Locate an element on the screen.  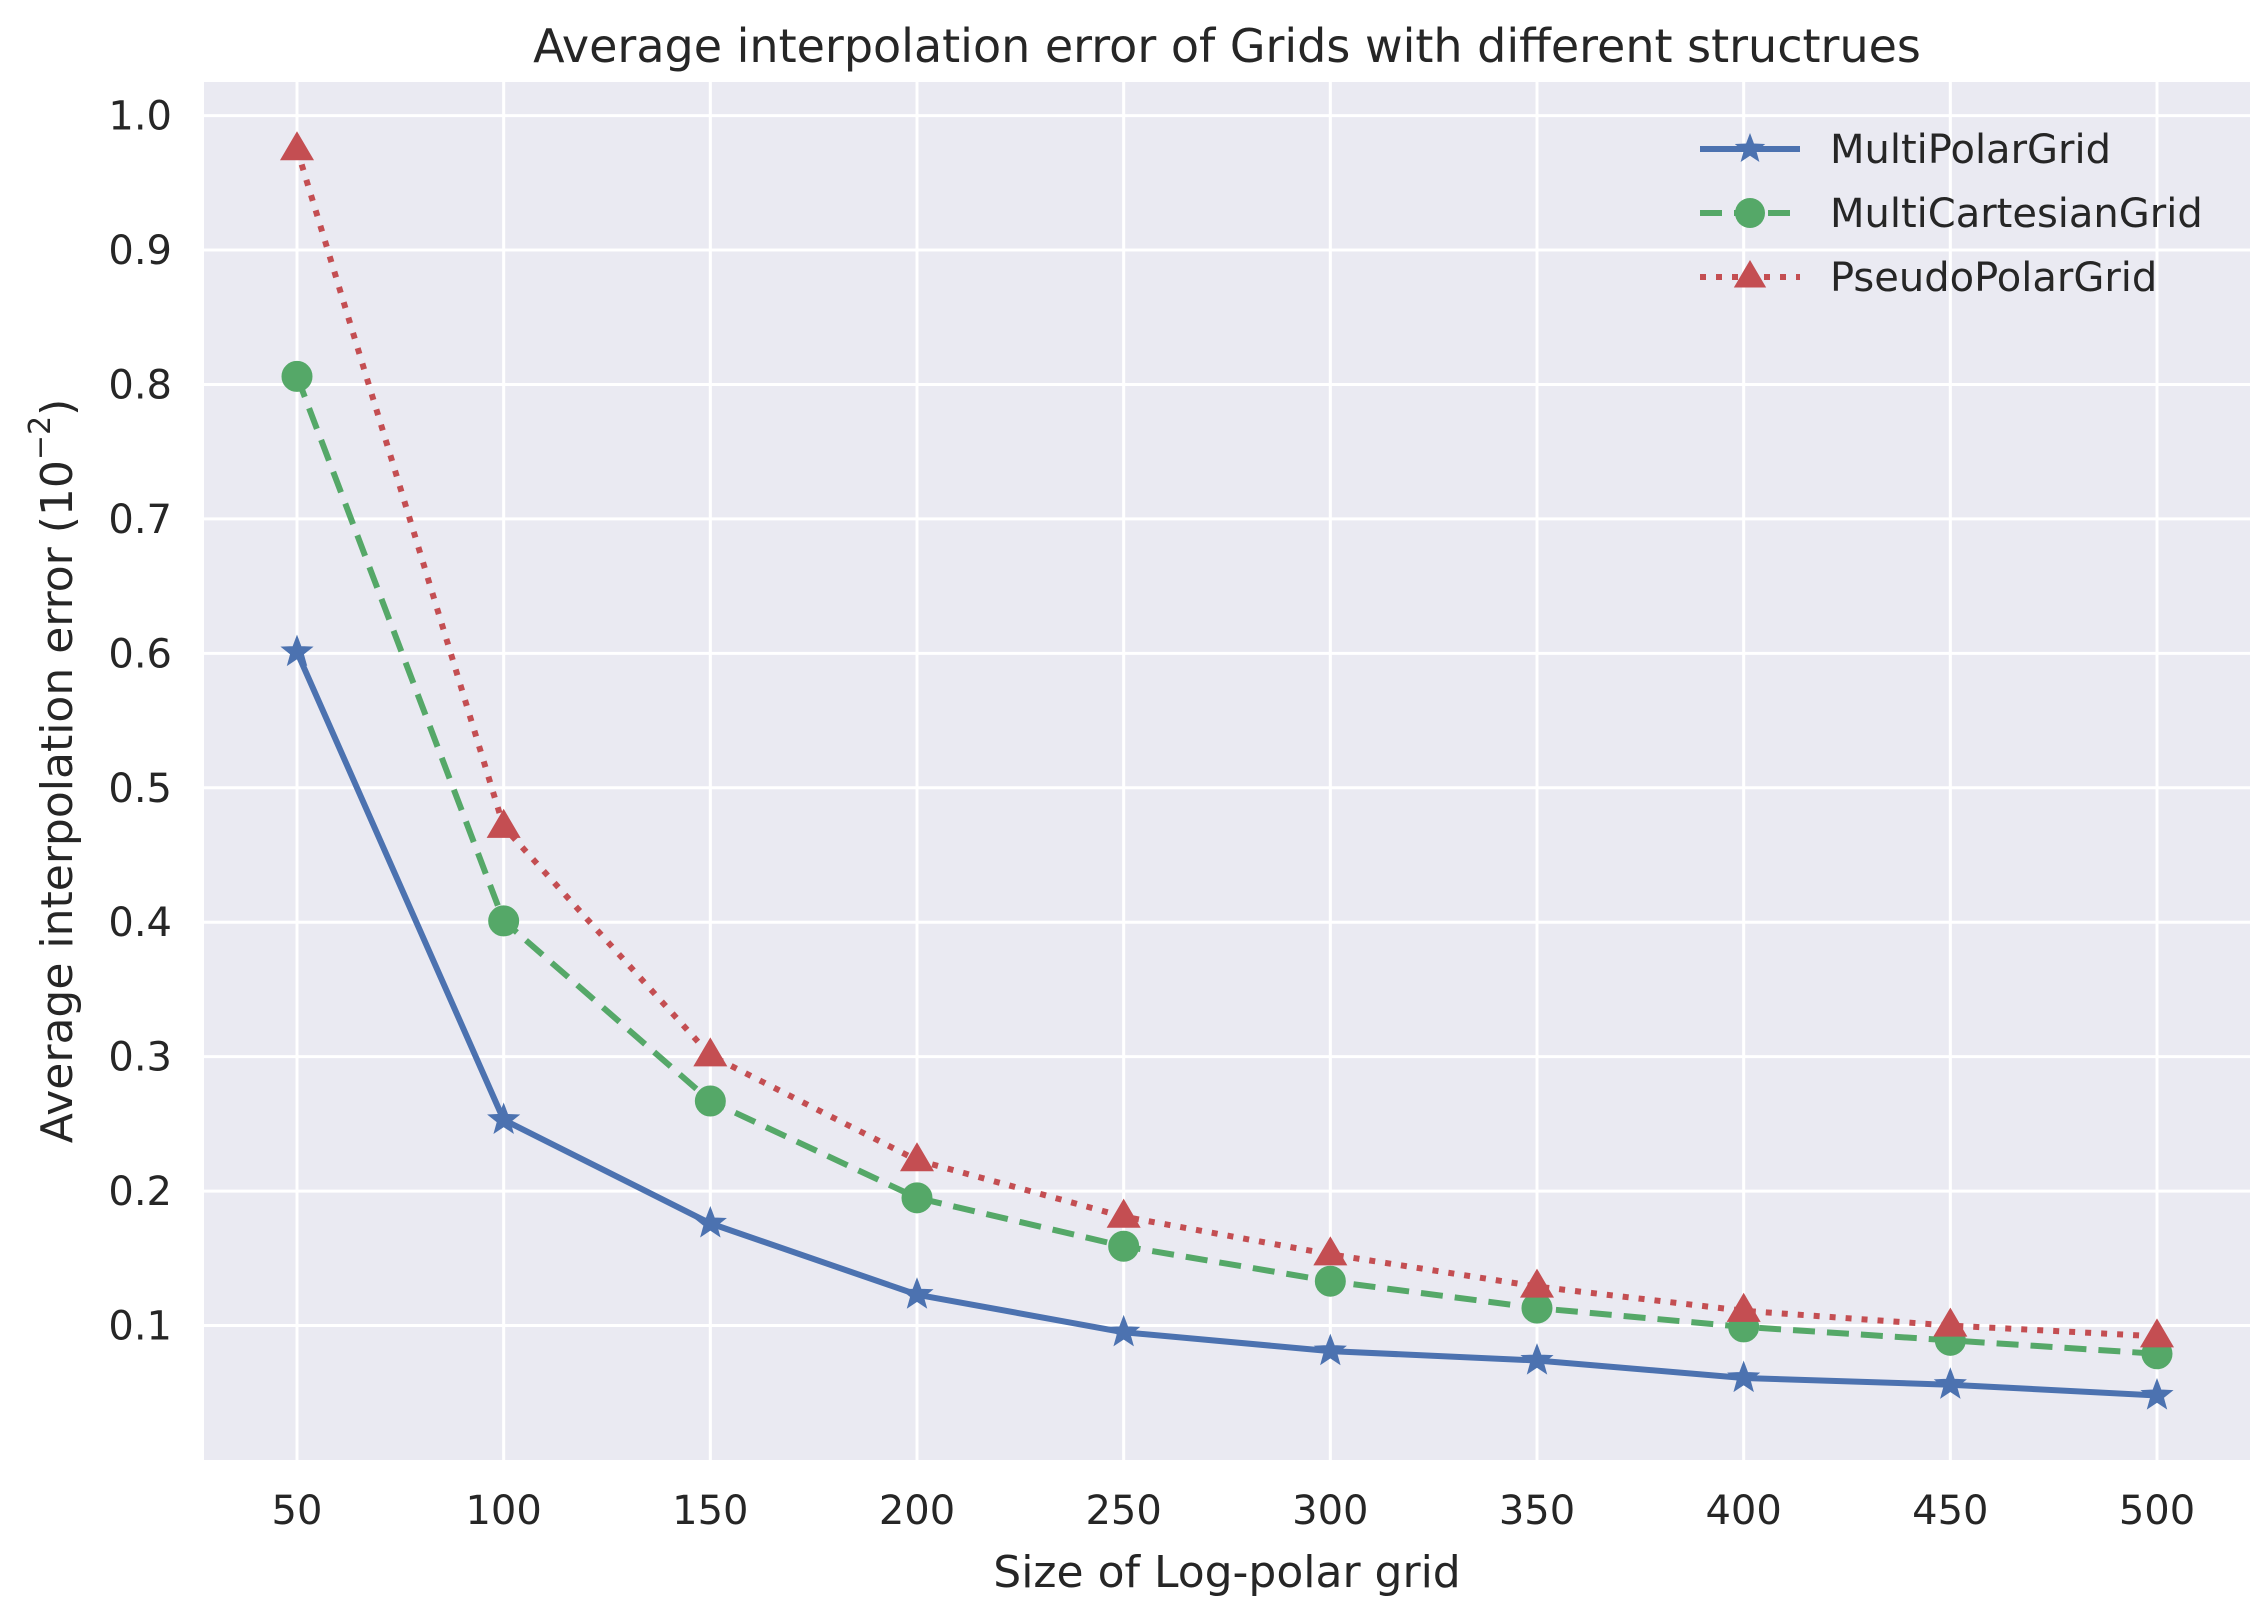
x-tick-label: 450 is located at coordinates (1950, 1511).